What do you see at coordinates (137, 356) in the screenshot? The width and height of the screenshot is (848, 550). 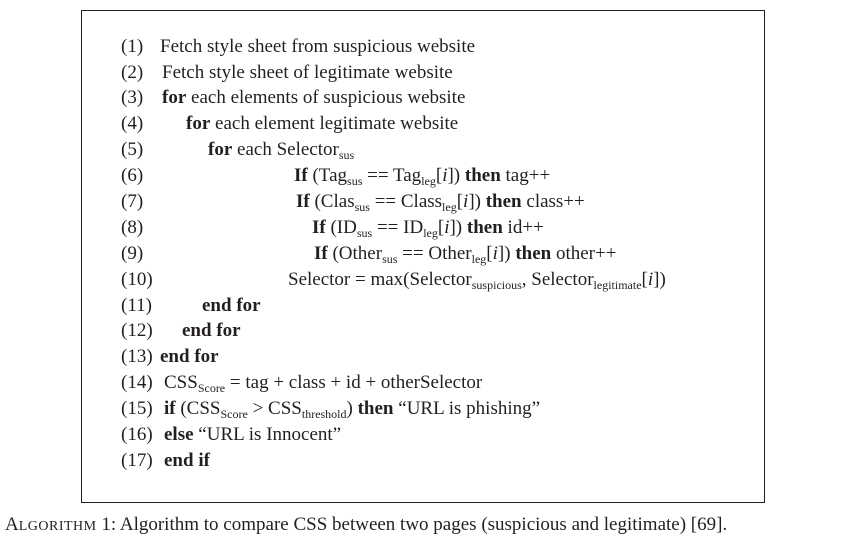 I see `line-number: (13)` at bounding box center [137, 356].